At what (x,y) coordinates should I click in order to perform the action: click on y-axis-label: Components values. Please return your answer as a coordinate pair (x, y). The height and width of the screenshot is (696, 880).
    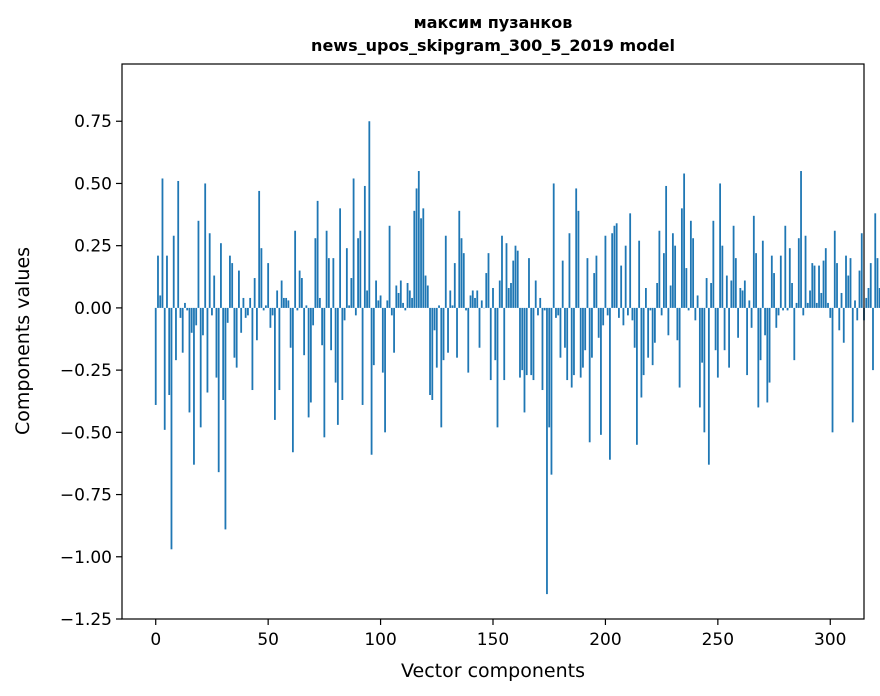
    Looking at the image, I should click on (23, 341).